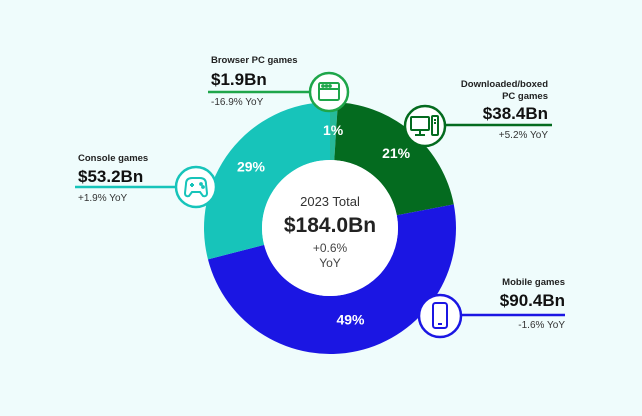 The image size is (642, 416). I want to click on category-name-line2: PC games, so click(525, 96).